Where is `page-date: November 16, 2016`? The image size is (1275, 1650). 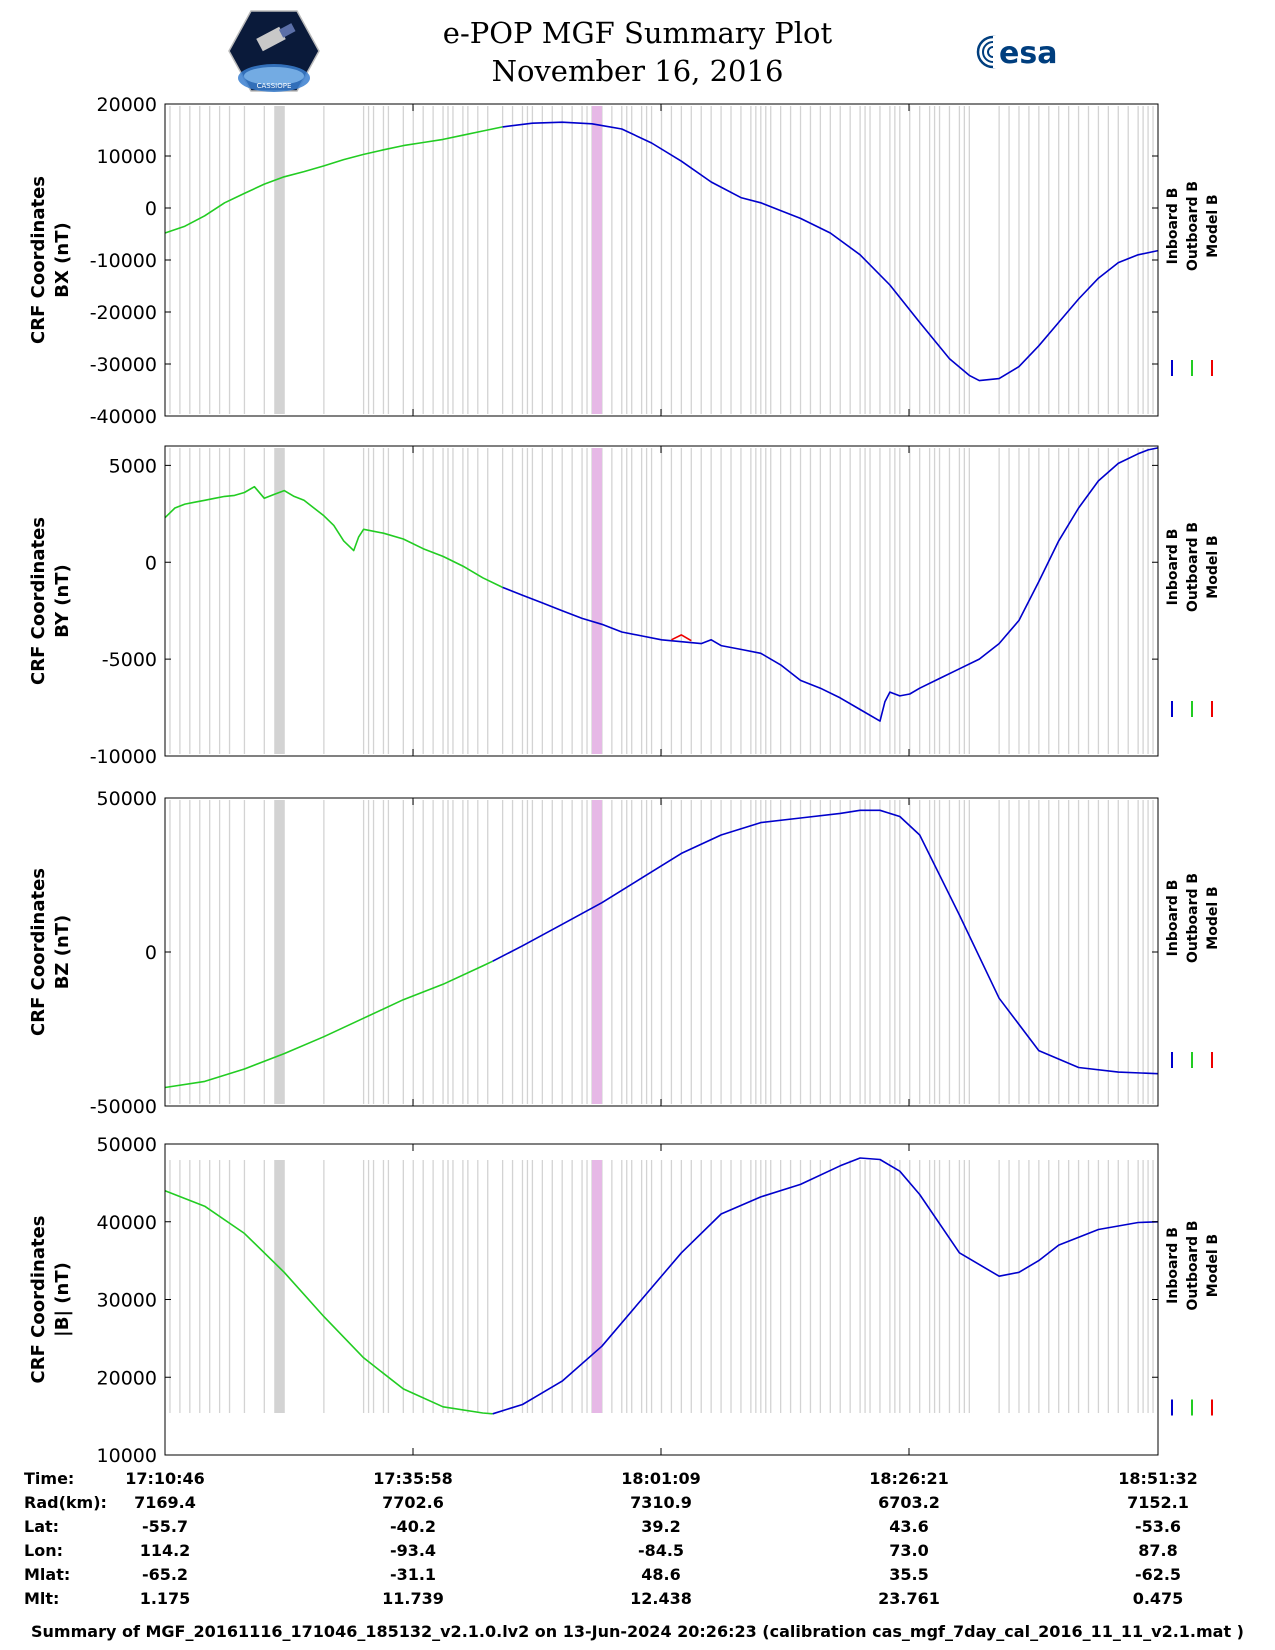 page-date: November 16, 2016 is located at coordinates (637, 71).